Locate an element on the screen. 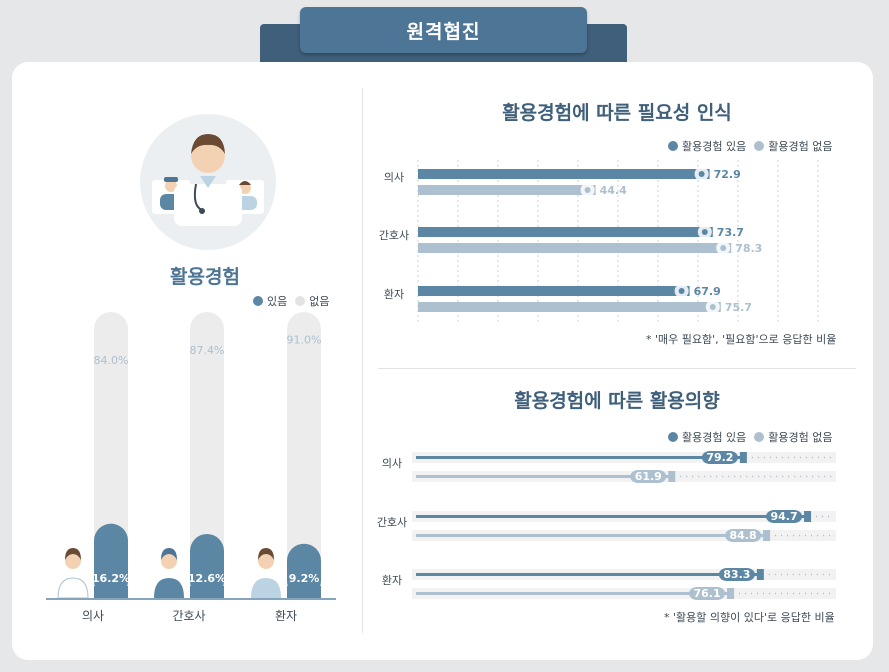 The image size is (889, 672). chart2-legend-no: 활용경험 없음 is located at coordinates (800, 437).